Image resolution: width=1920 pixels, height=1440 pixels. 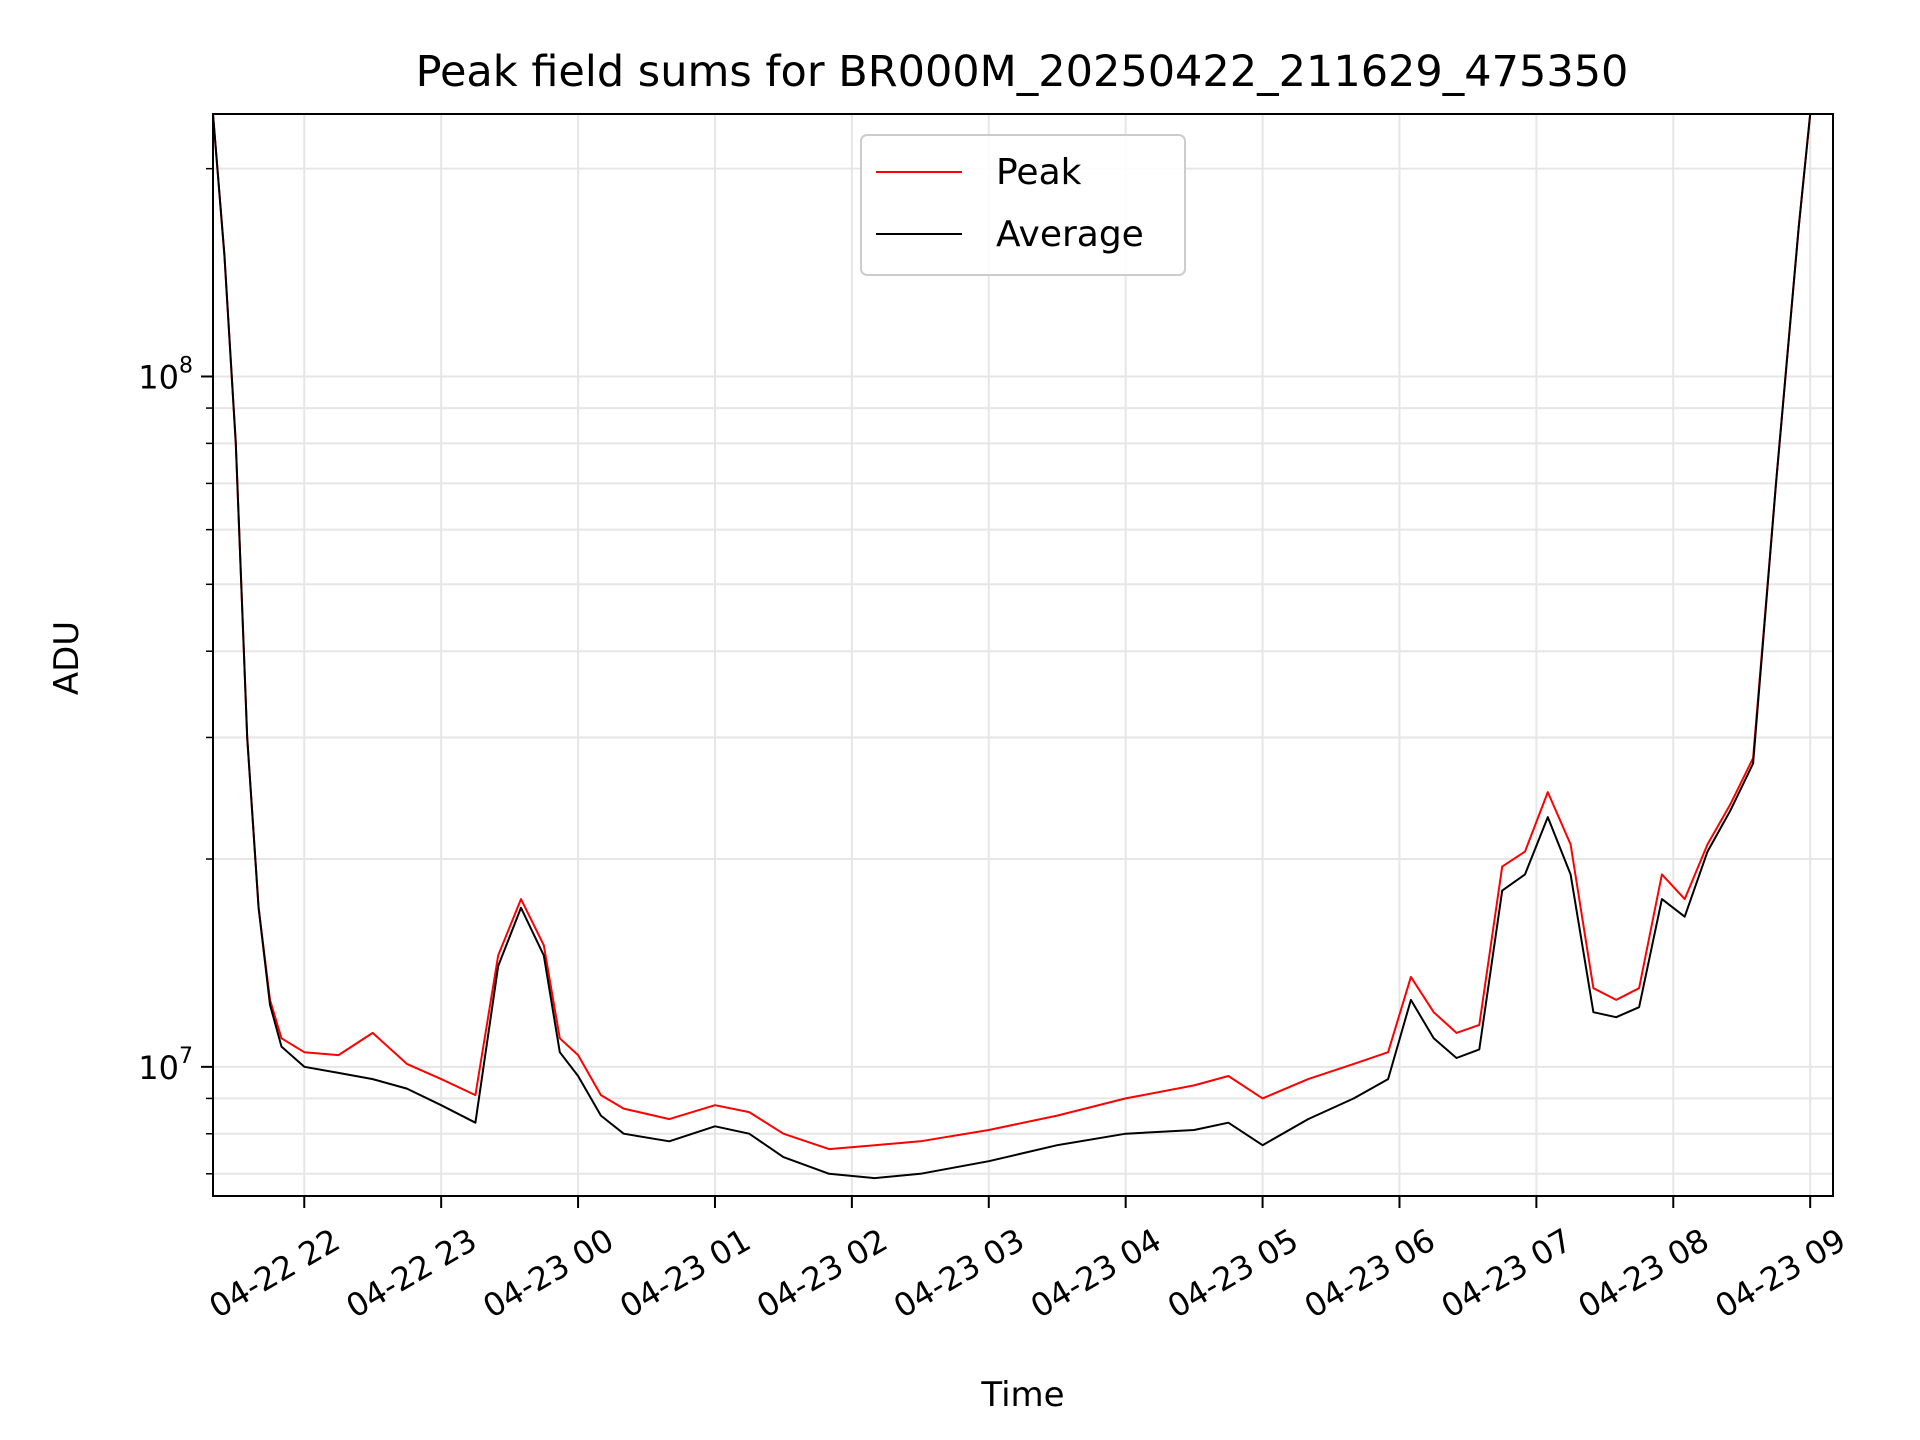 I want to click on x-axis-label: Time, so click(x=1022, y=1395).